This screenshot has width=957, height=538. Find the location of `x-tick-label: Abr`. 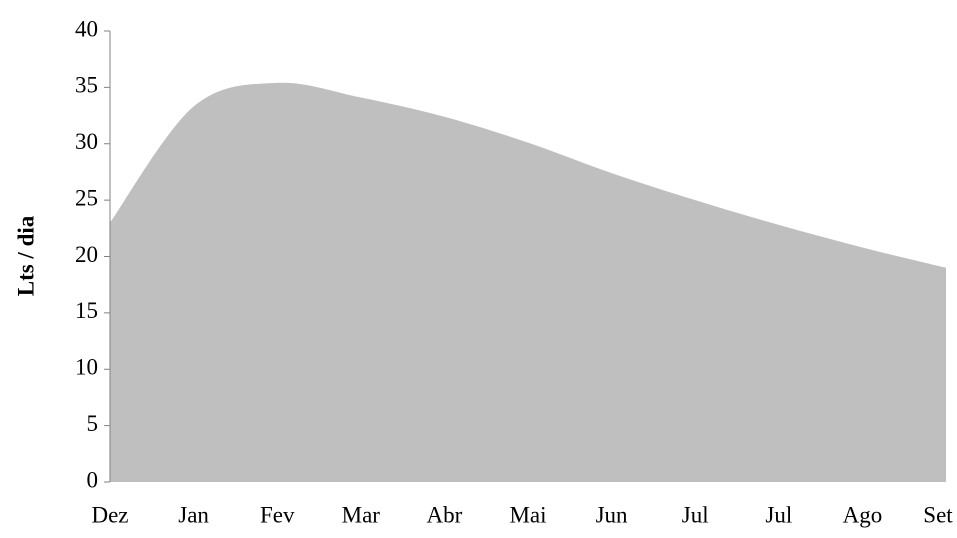

x-tick-label: Abr is located at coordinates (445, 514).